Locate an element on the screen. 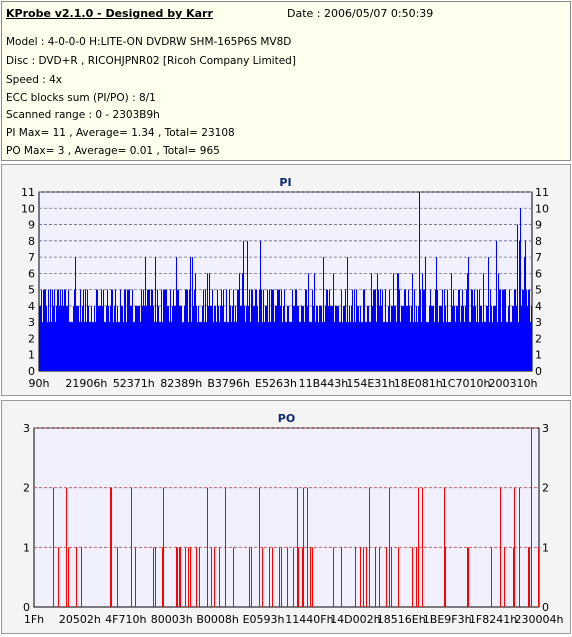 The height and width of the screenshot is (637, 572). y-tick-label: 11 is located at coordinates (28, 192).